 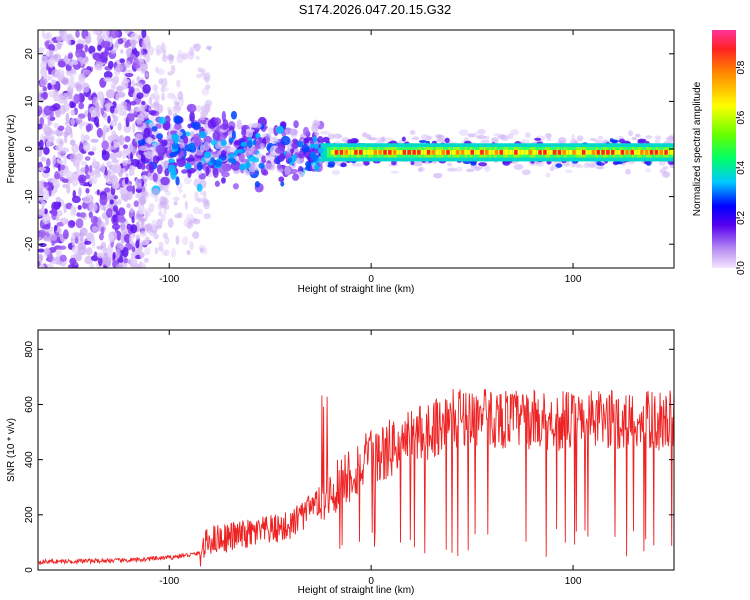 What do you see at coordinates (741, 117) in the screenshot?
I see `colorbar-tick-label: 0.6` at bounding box center [741, 117].